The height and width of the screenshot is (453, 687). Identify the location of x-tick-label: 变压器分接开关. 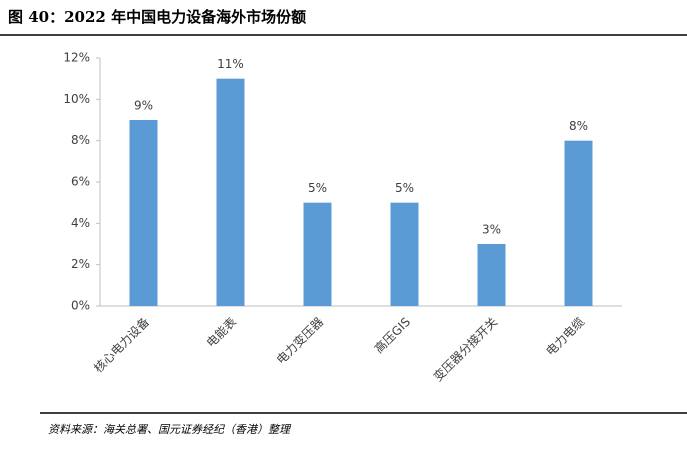
(465, 349).